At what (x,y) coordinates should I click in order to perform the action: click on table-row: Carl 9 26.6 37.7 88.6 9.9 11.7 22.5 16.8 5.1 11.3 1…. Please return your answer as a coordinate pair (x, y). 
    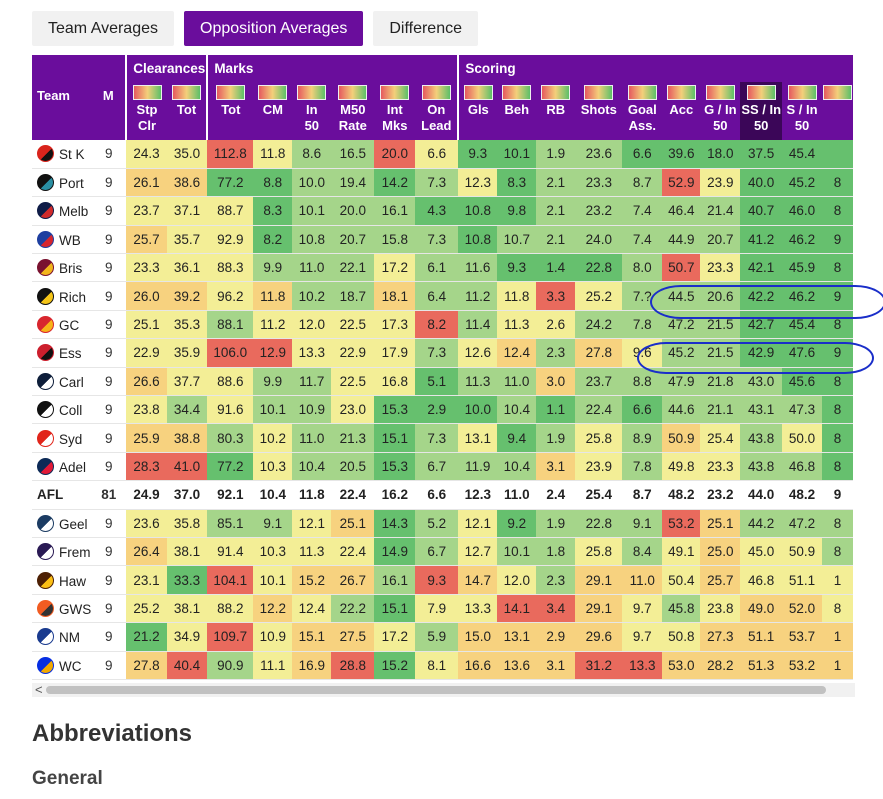
    Looking at the image, I should click on (443, 382).